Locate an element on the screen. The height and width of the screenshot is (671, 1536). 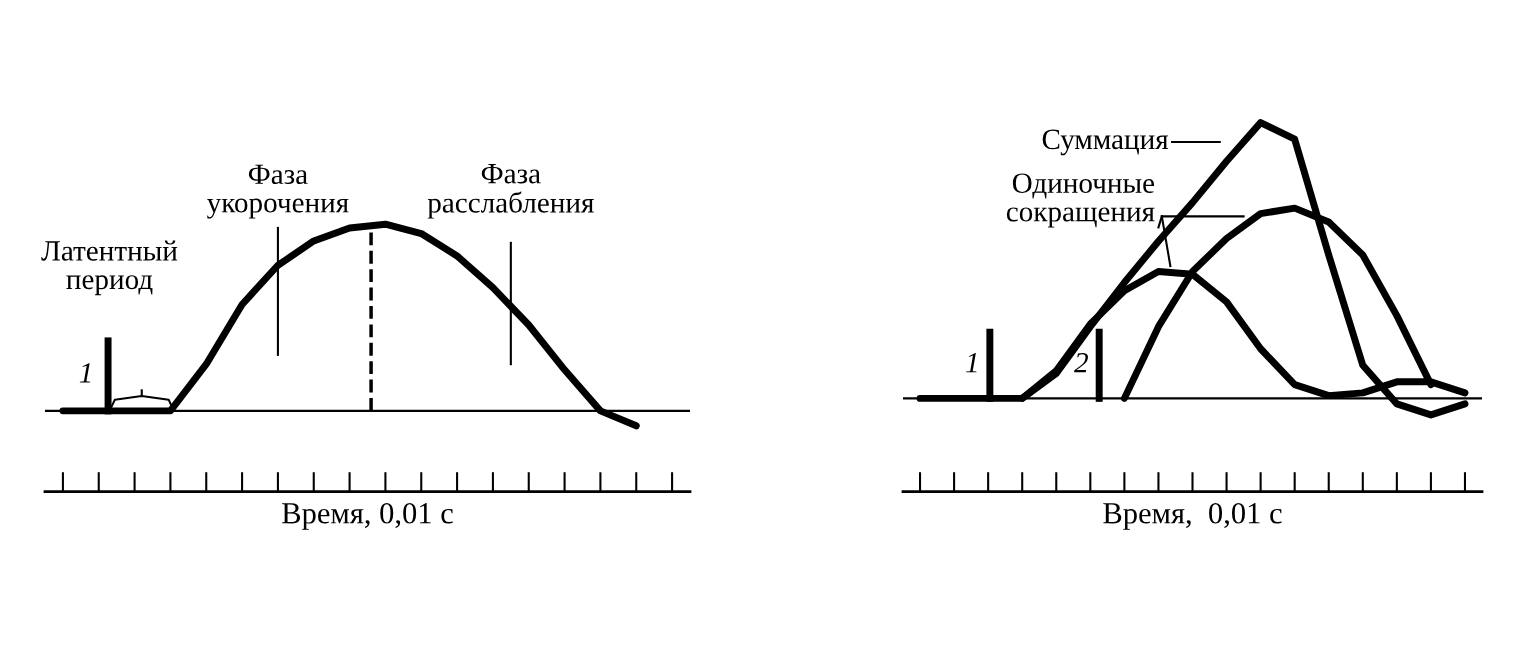
annotation: Одиночные сокращения is located at coordinates (1080, 200).